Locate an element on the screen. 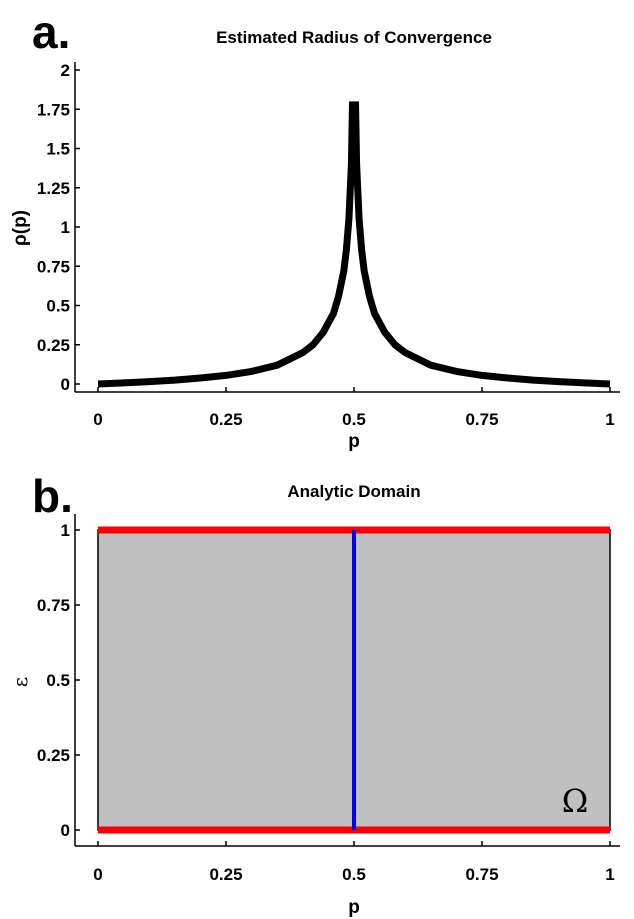 This screenshot has height=919, width=634. panel-b-y-tick-label: 0.5 is located at coordinates (58, 680).